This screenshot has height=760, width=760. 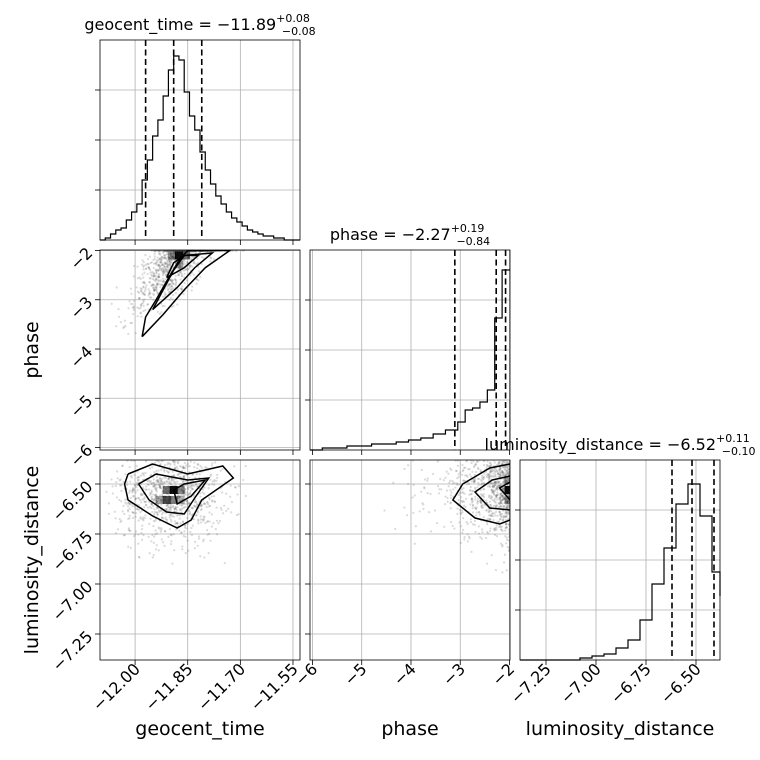 What do you see at coordinates (200, 128) in the screenshot?
I see `histogram-panel-geocent_time: geocent_time = −11.89+0.08 −0.08` at bounding box center [200, 128].